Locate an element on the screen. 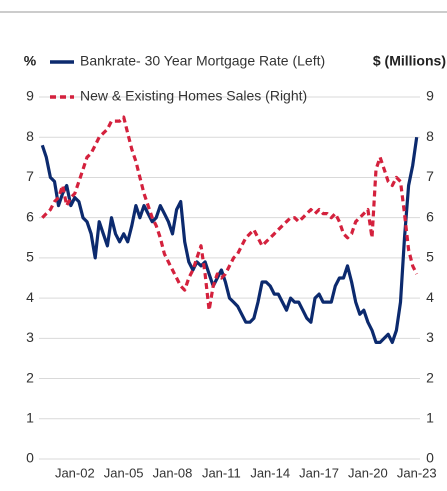  y-axis-label: % is located at coordinates (30, 61).